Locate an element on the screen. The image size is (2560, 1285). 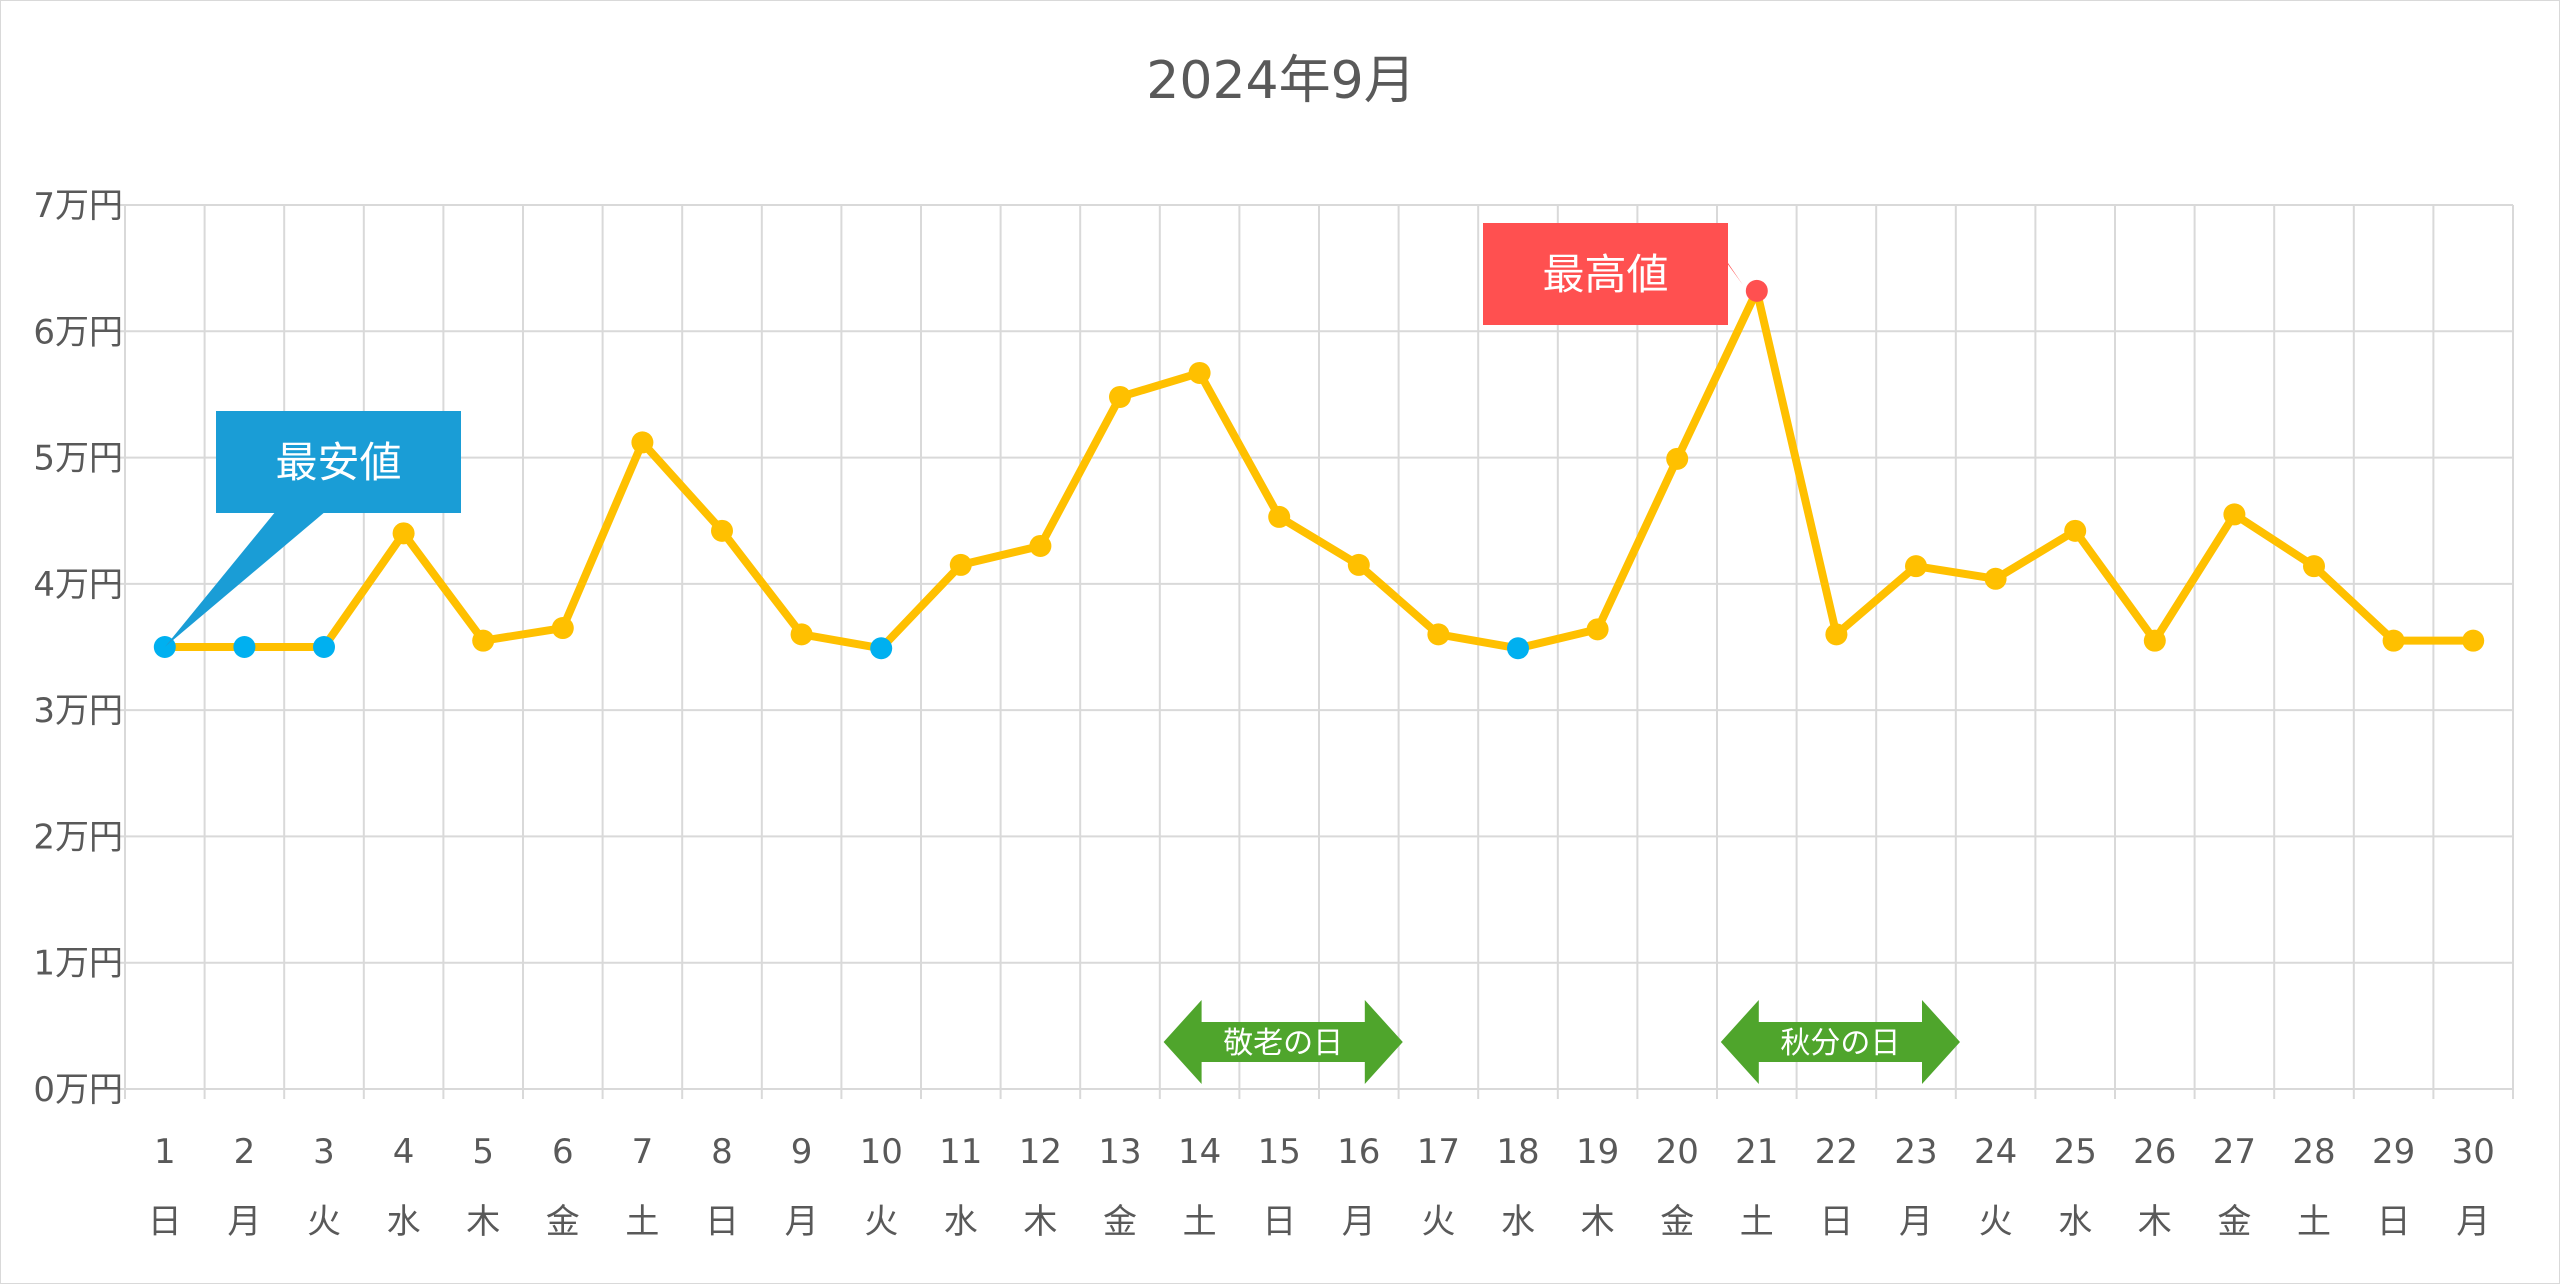
chart-title: 2024年9月 is located at coordinates (1280, 81).